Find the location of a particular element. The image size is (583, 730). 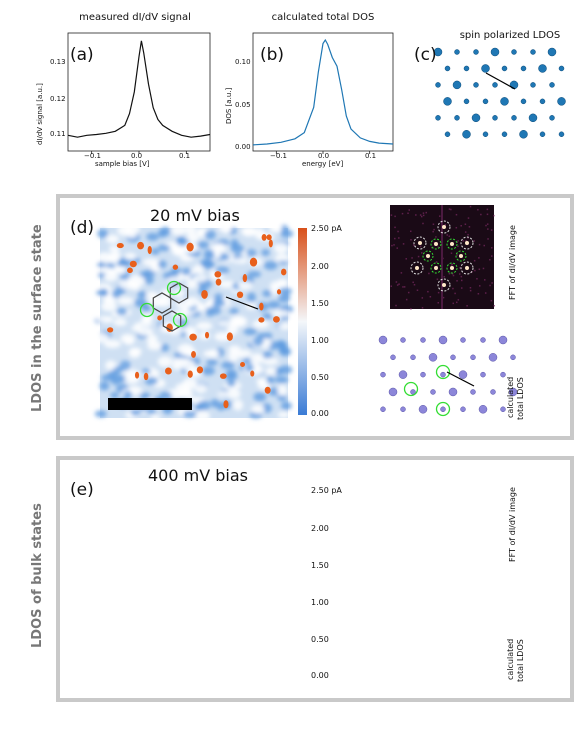

panel-c-title: spin polarized LDOS is located at coordinates (510, 35).